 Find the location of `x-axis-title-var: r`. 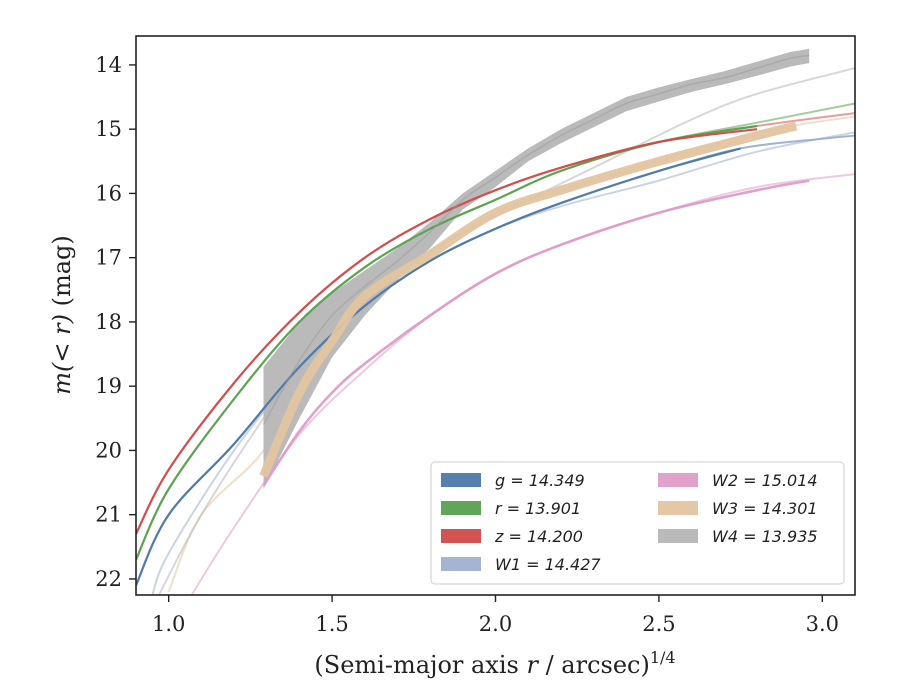

x-axis-title-var: r is located at coordinates (532, 665).